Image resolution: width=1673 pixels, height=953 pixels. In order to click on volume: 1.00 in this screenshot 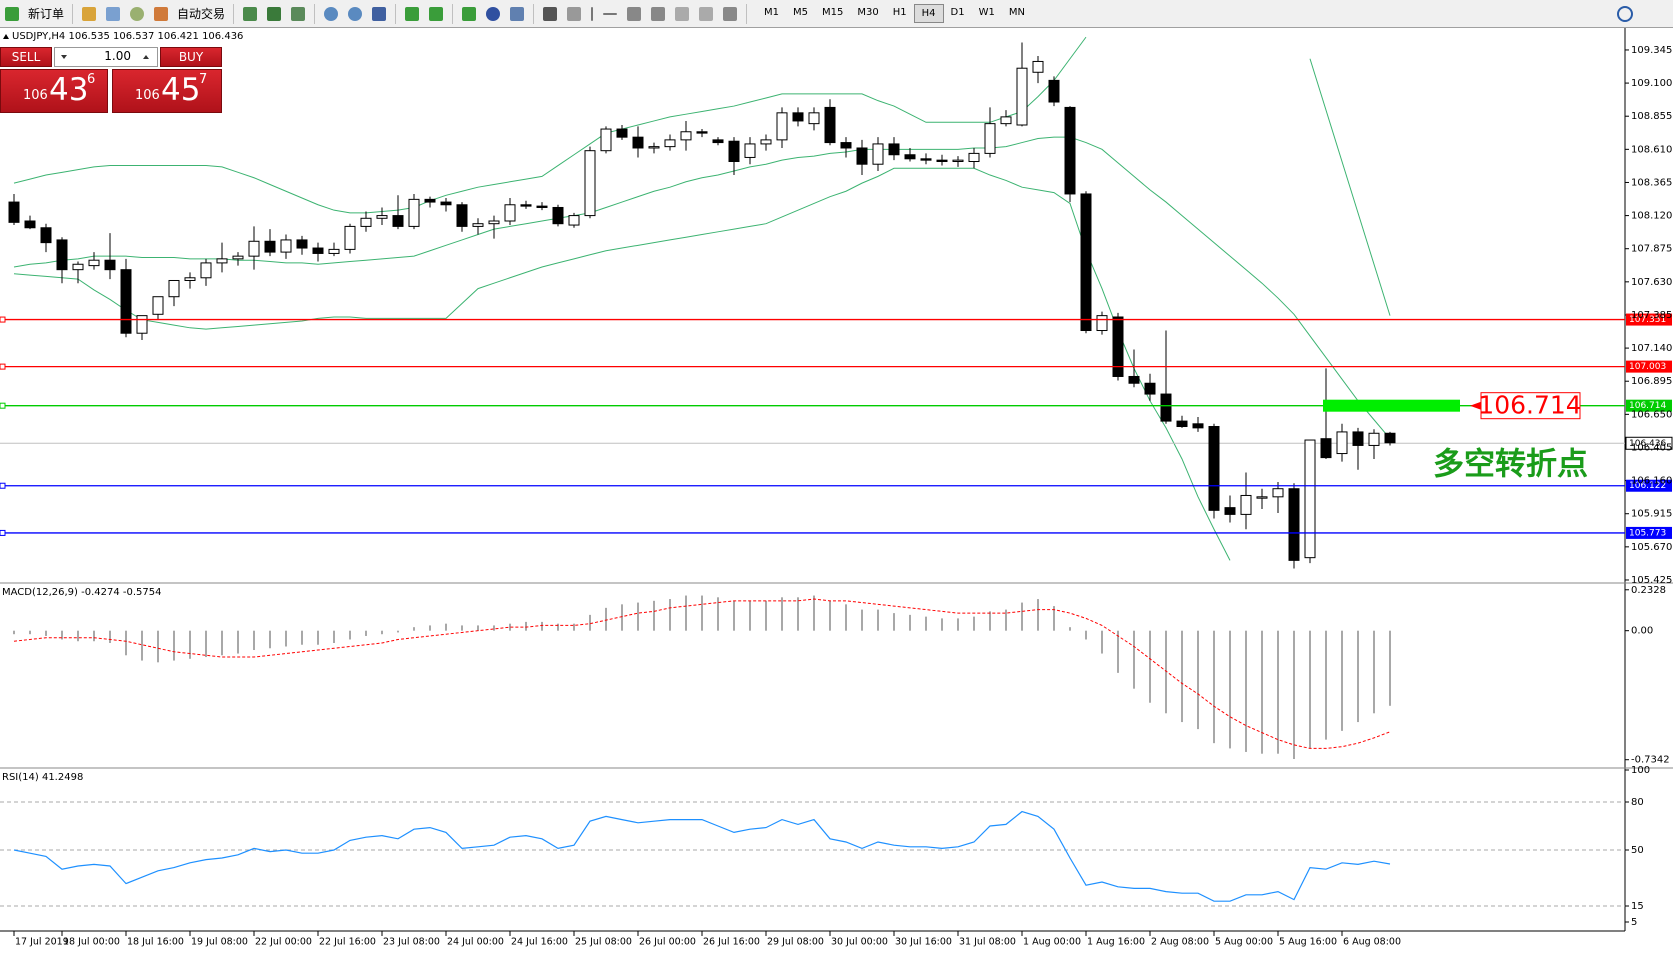, I will do `click(117, 56)`.